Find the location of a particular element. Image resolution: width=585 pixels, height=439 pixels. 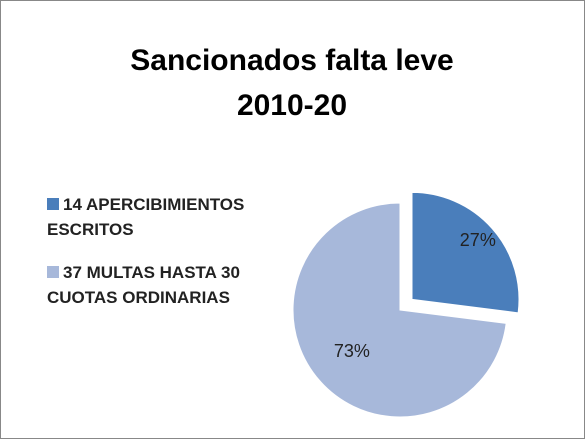

legend-item: 14 APERCIBIMIENTOS ESCRITOS is located at coordinates (172, 217).